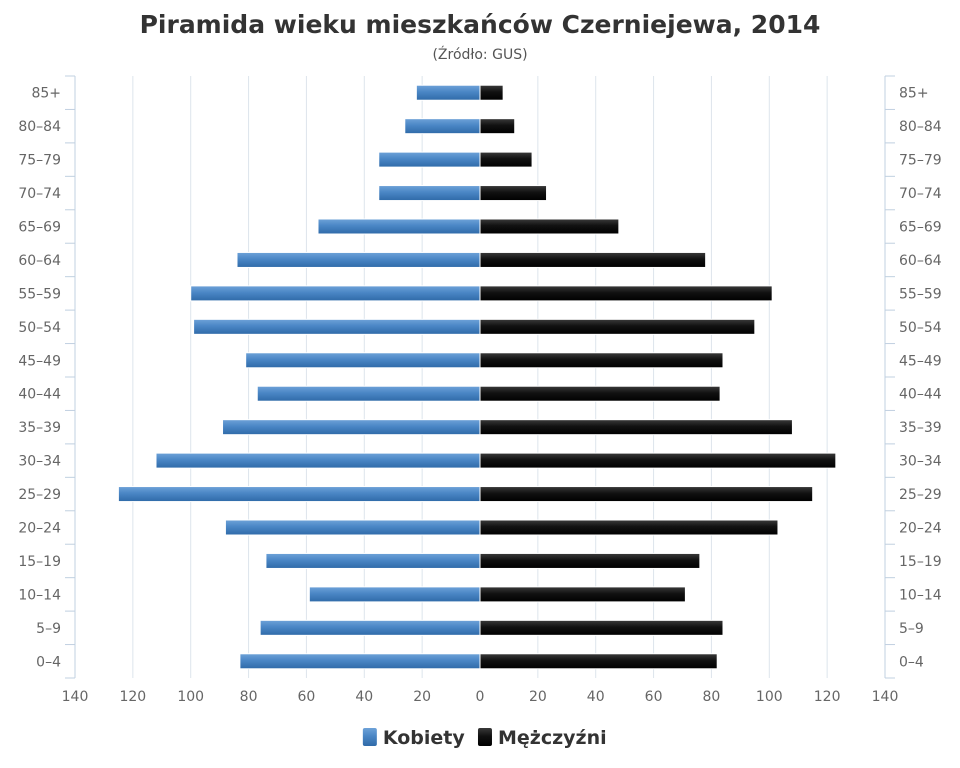 The height and width of the screenshot is (768, 960). What do you see at coordinates (920, 127) in the screenshot?
I see `category-label-right: 80–84` at bounding box center [920, 127].